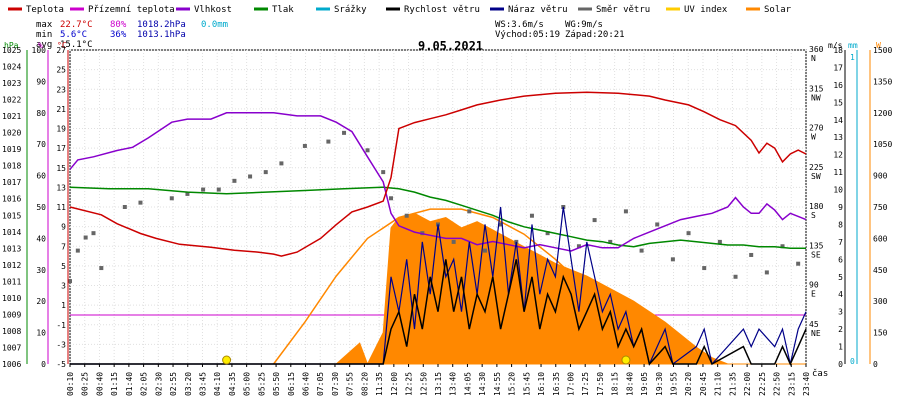  What do you see at coordinates (364, 384) in the screenshot?
I see `x-tick-label: 08:20` at bounding box center [364, 384].